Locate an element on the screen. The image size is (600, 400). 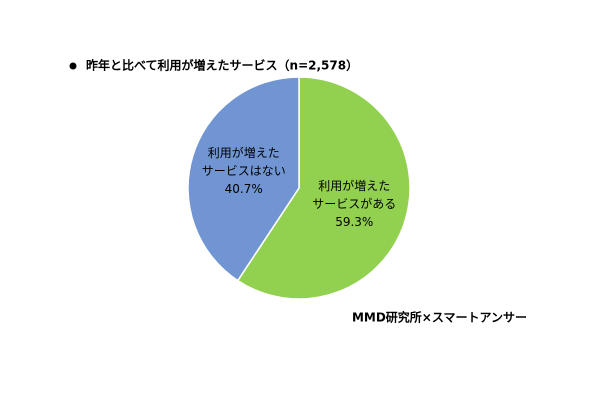
value-label: 40.7% is located at coordinates (244, 189).